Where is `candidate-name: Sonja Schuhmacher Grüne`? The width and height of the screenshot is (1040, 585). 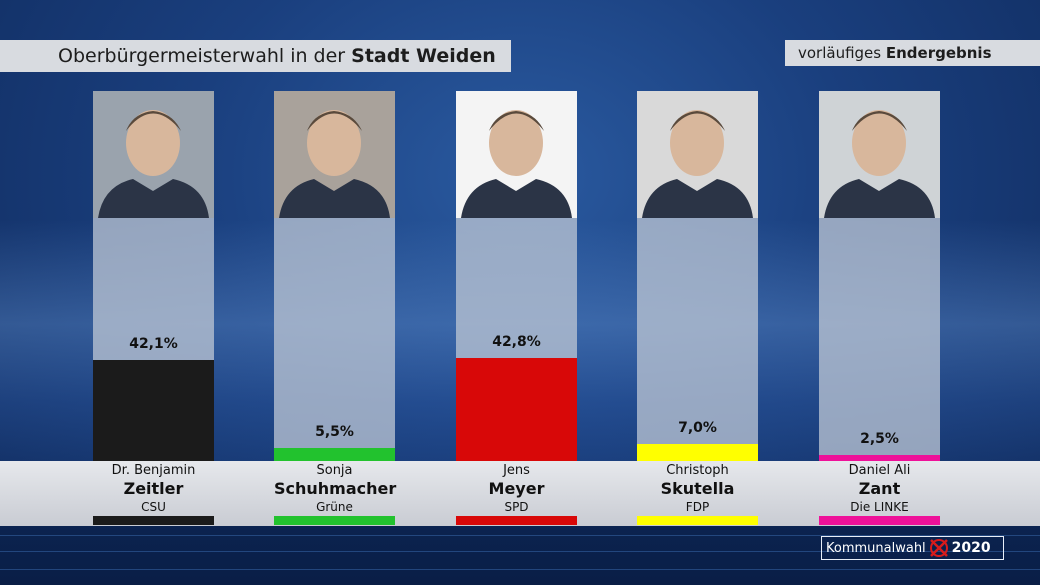
candidate-name: Sonja Schuhmacher Grüne is located at coordinates (335, 489).